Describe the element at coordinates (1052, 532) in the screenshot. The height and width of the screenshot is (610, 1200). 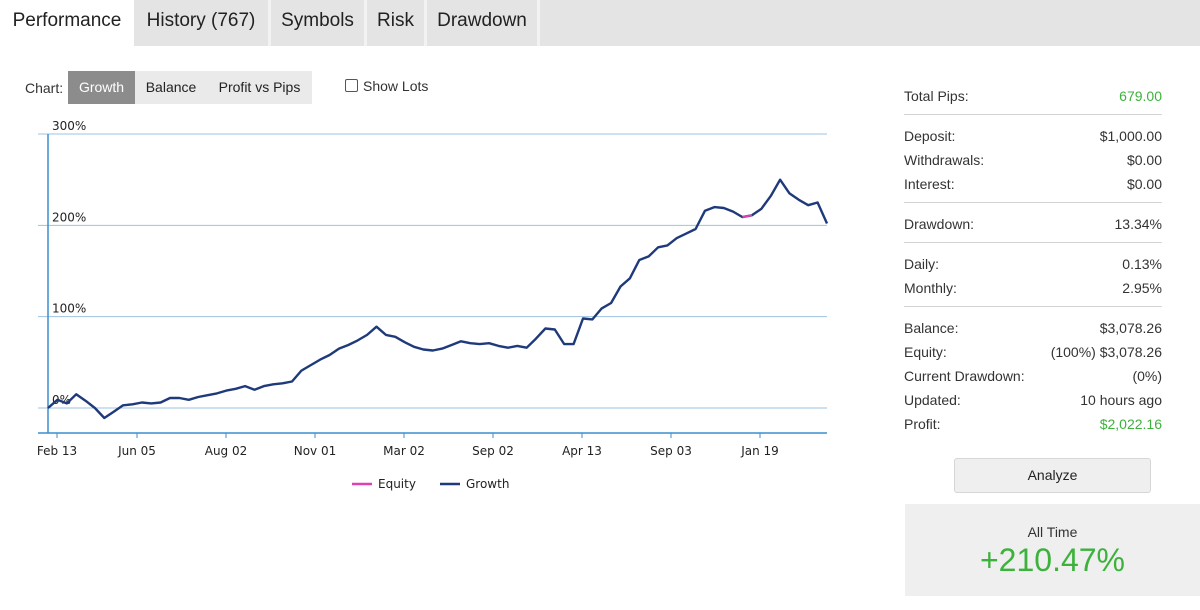
I see `all-time-label: All Time` at that location.